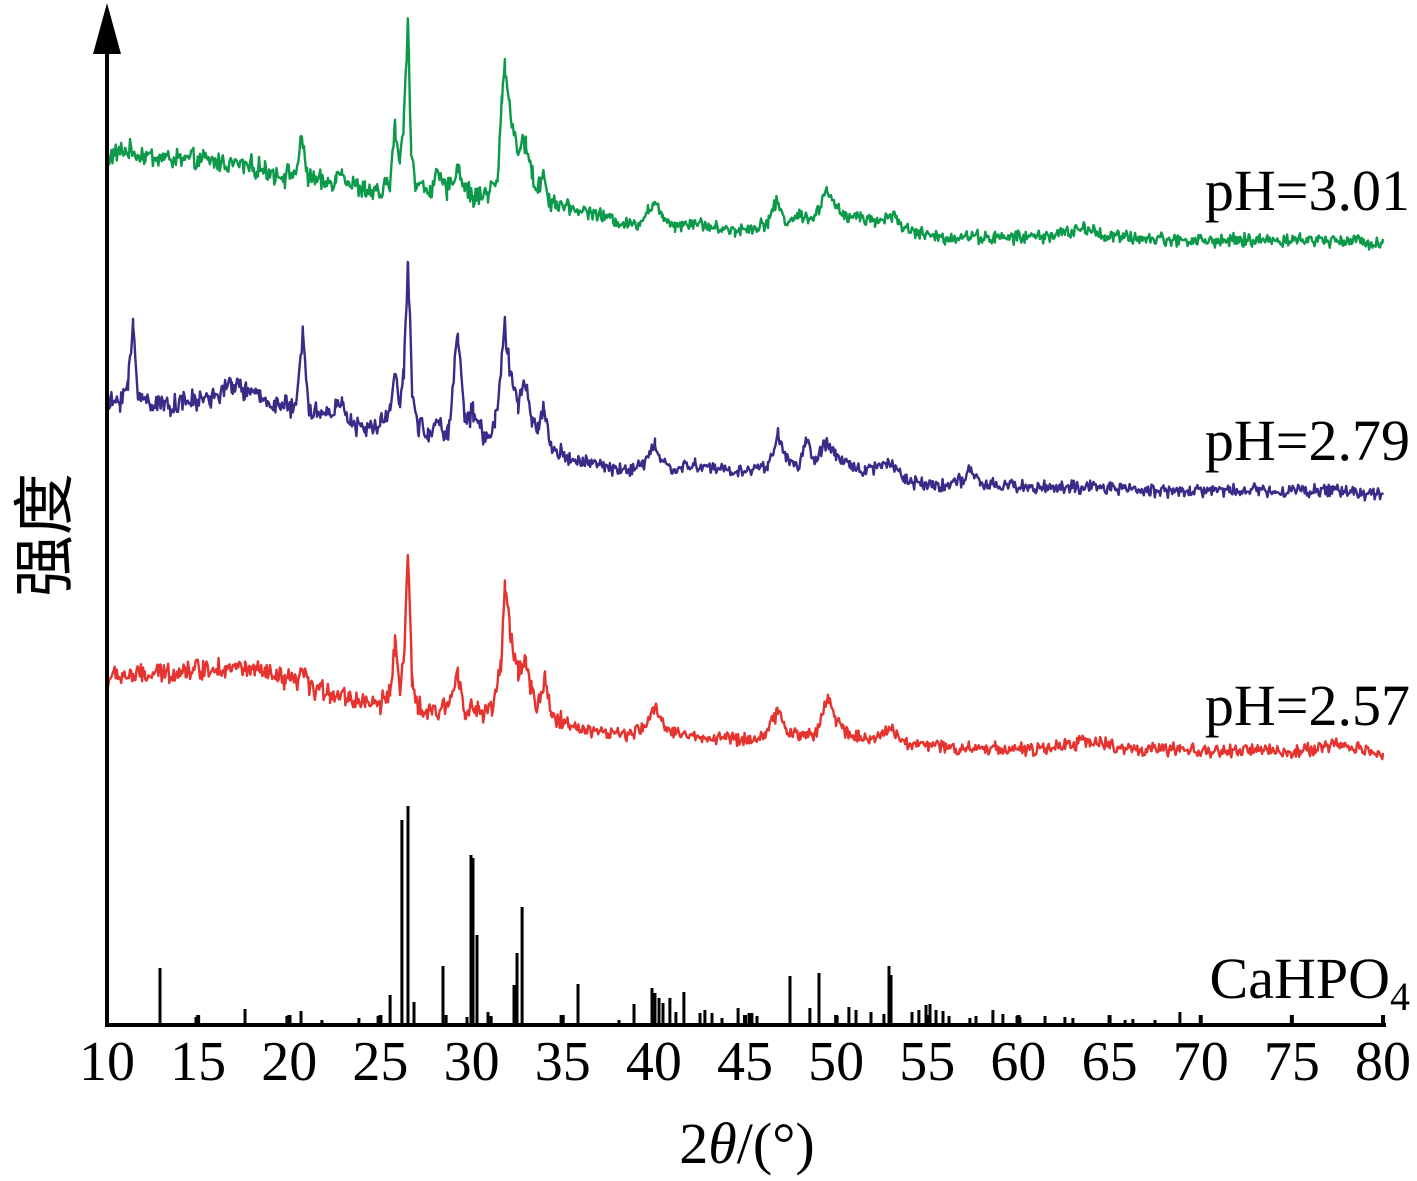 The image size is (1417, 1181). What do you see at coordinates (380, 1062) in the screenshot?
I see `x-tick-label: 25` at bounding box center [380, 1062].